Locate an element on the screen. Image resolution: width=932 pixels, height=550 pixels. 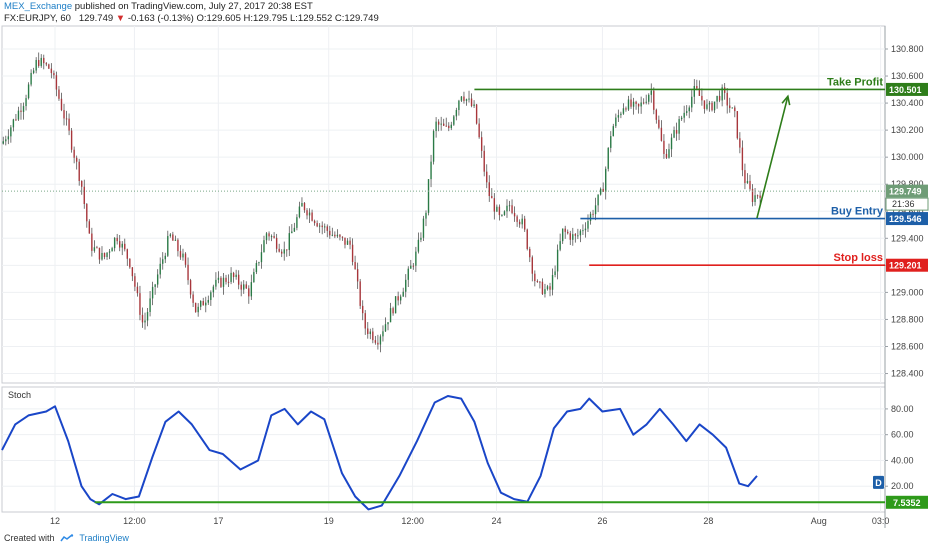
tradingview-brand-link: TradingView is located at coordinates (104, 538).